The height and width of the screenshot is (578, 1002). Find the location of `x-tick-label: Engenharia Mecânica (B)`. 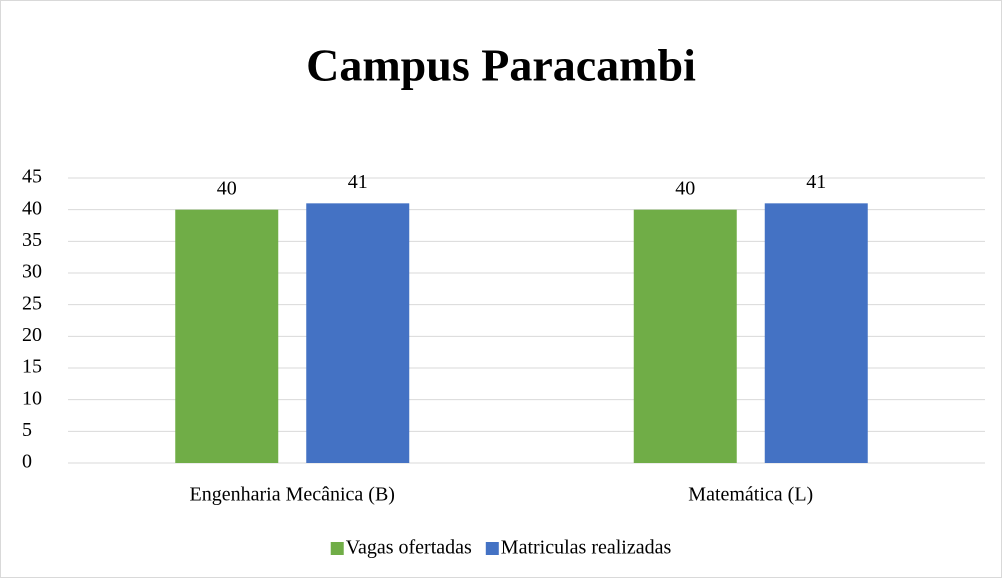

x-tick-label: Engenharia Mecânica (B) is located at coordinates (292, 495).